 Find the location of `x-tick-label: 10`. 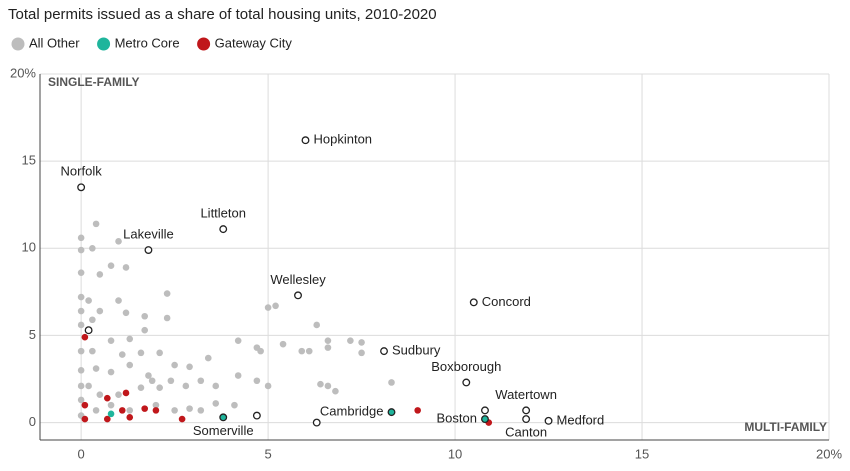

x-tick-label: 10 is located at coordinates (455, 453).